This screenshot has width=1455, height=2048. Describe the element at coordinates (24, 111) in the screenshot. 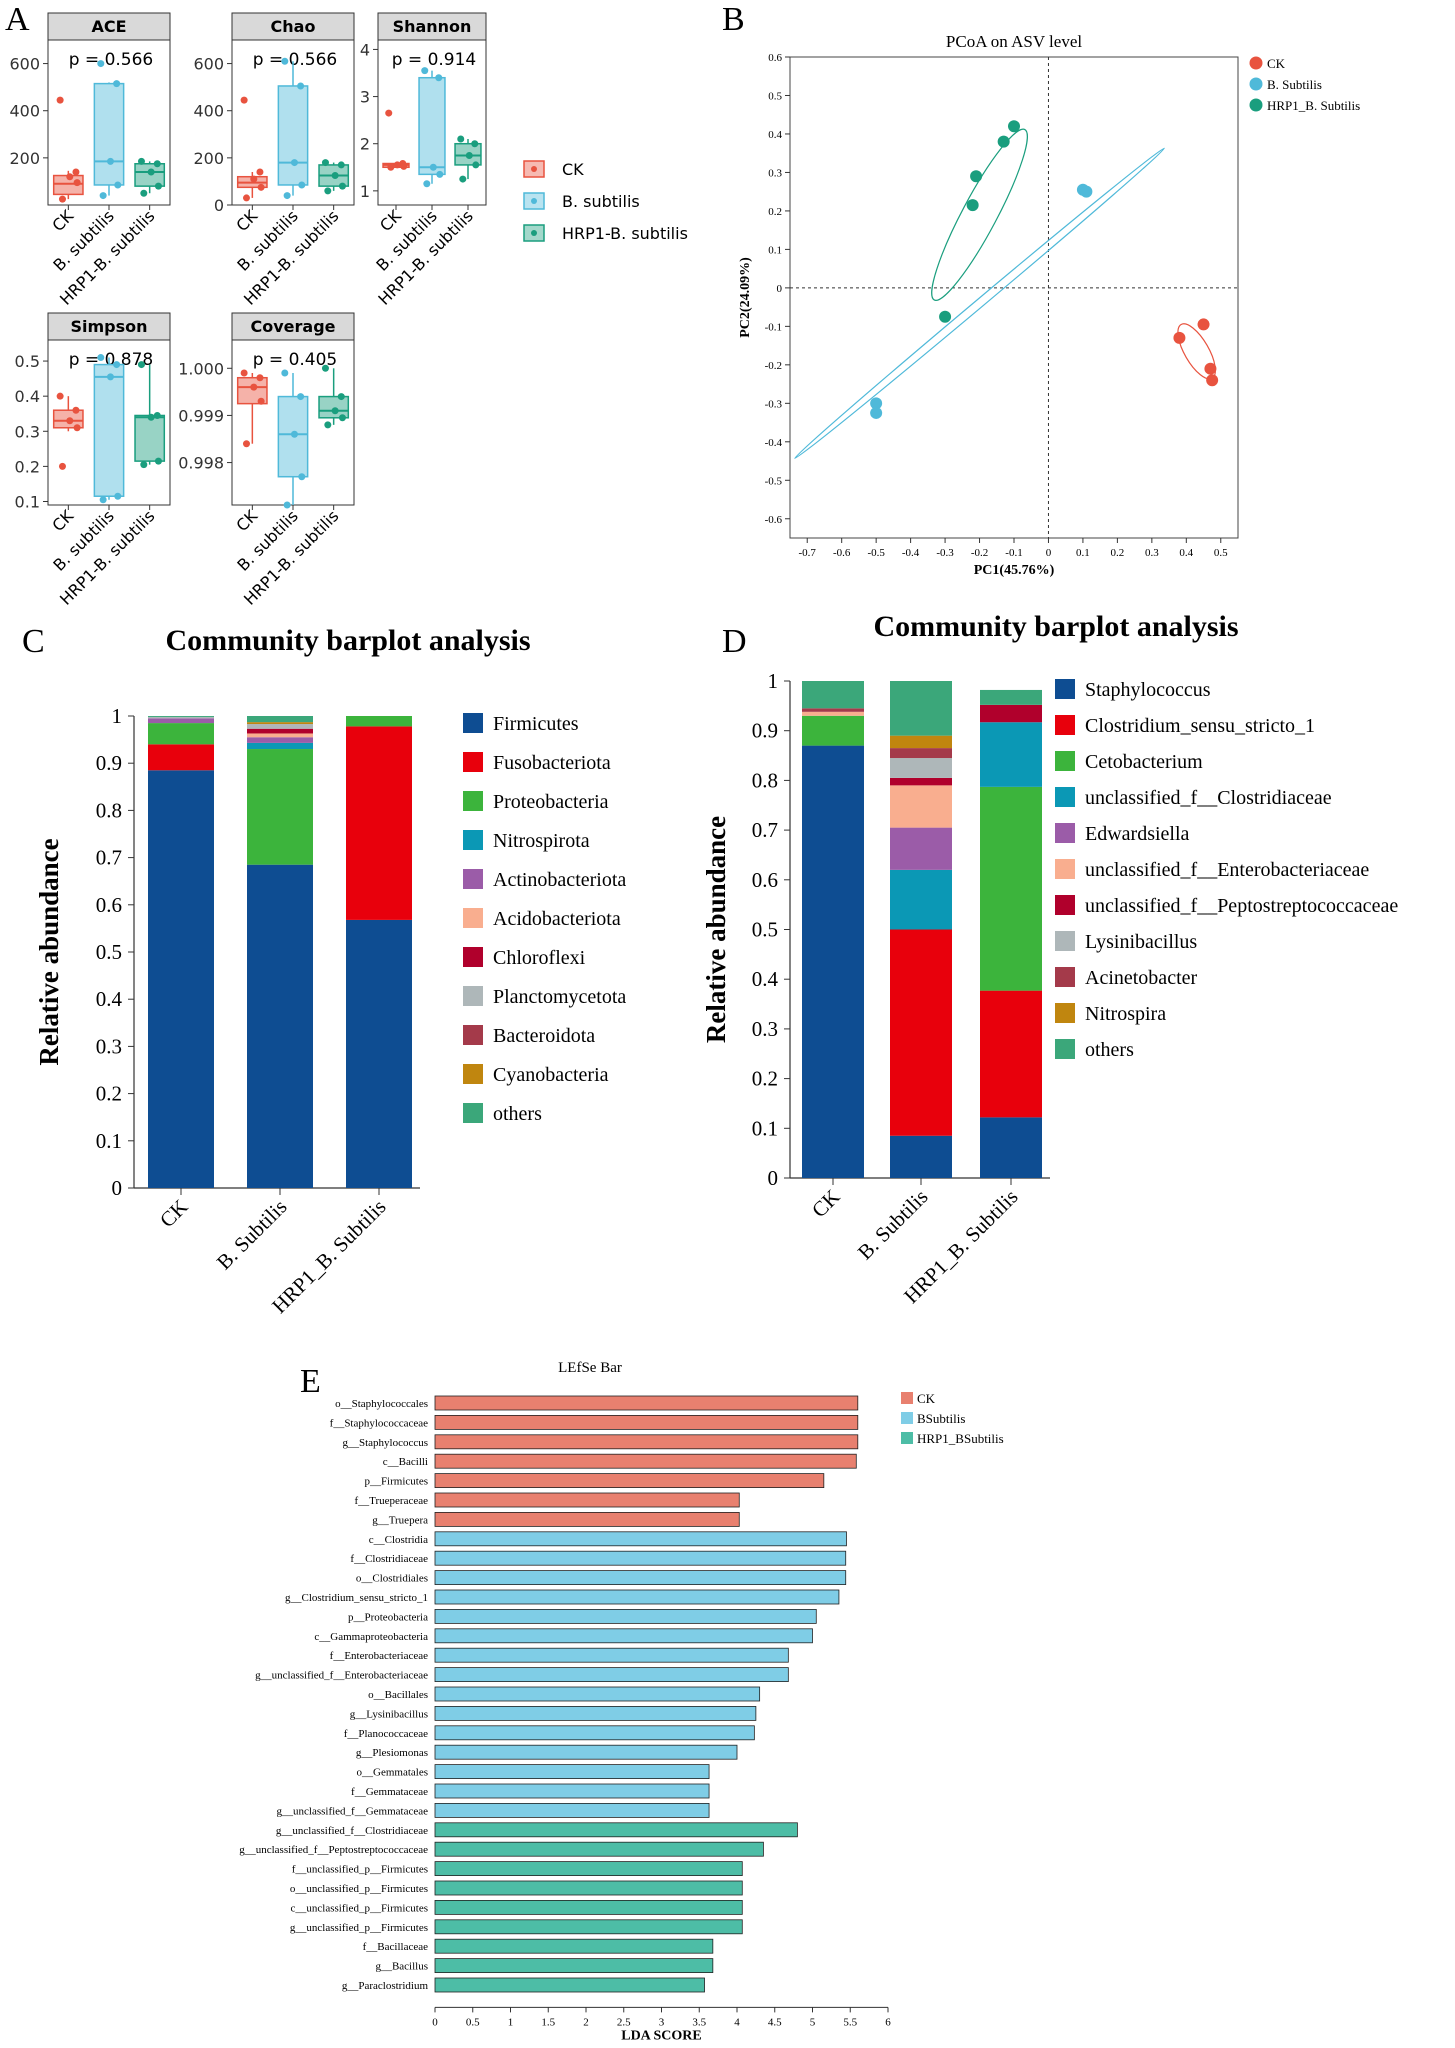

I see `y-tick-label: 400` at that location.